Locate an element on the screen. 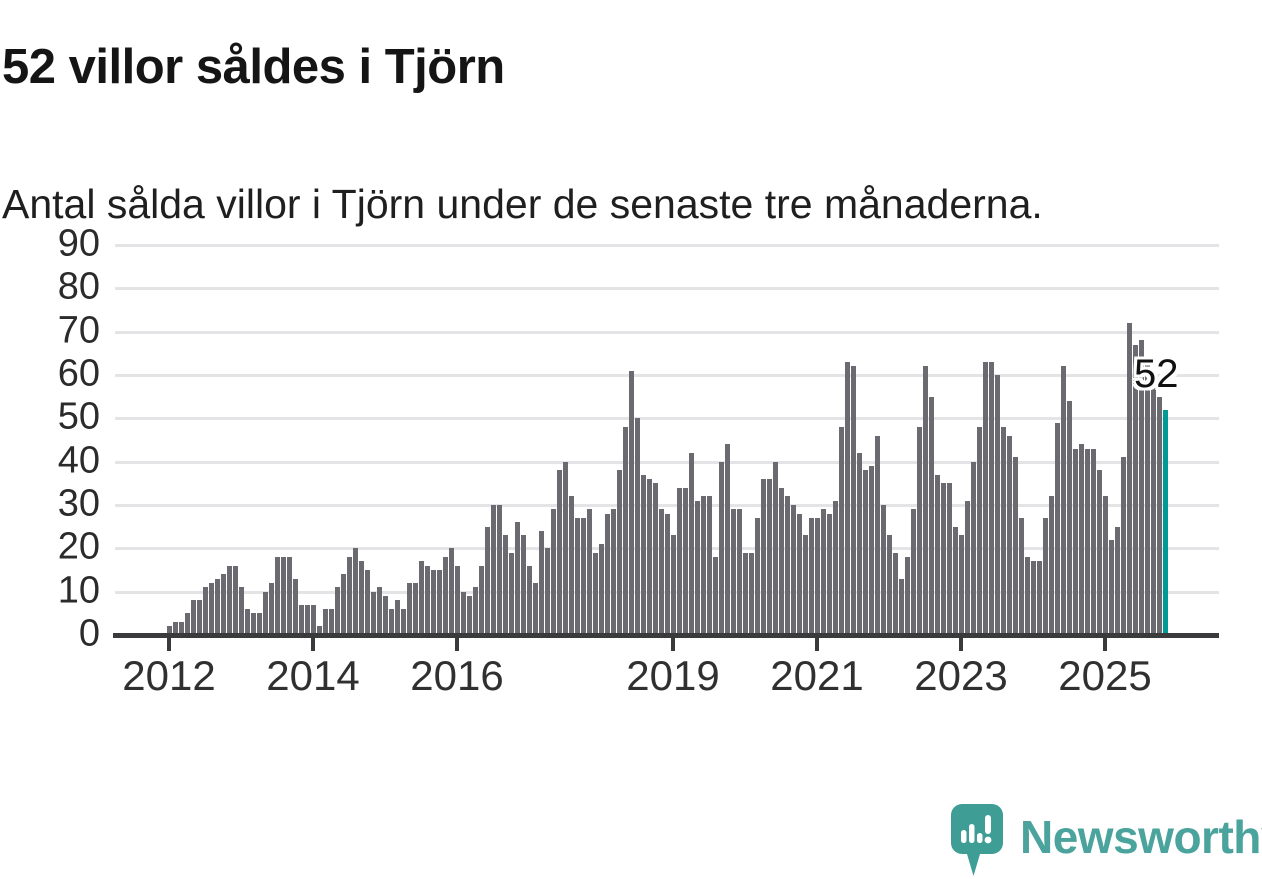  y-axis-label-80: 80 is located at coordinates (78, 286).